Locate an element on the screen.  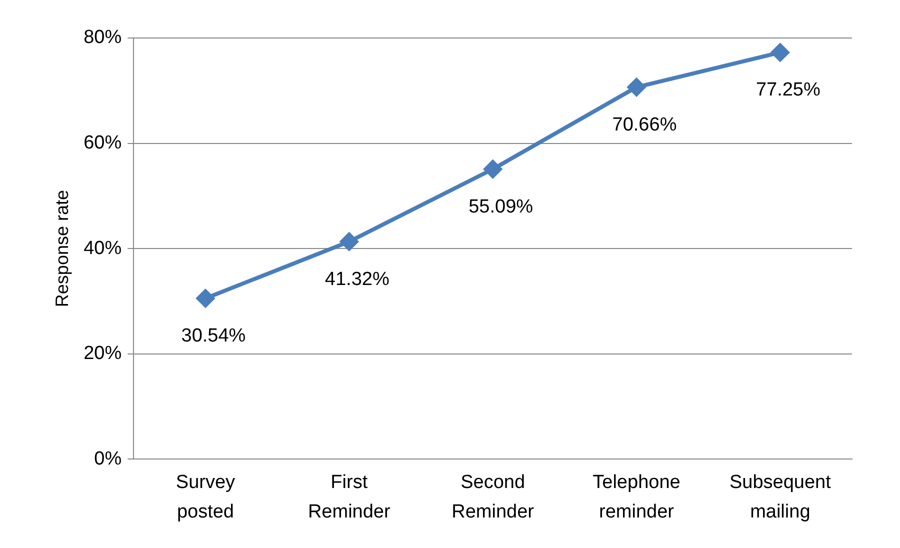
y-tick-label: 40% is located at coordinates (103, 248).